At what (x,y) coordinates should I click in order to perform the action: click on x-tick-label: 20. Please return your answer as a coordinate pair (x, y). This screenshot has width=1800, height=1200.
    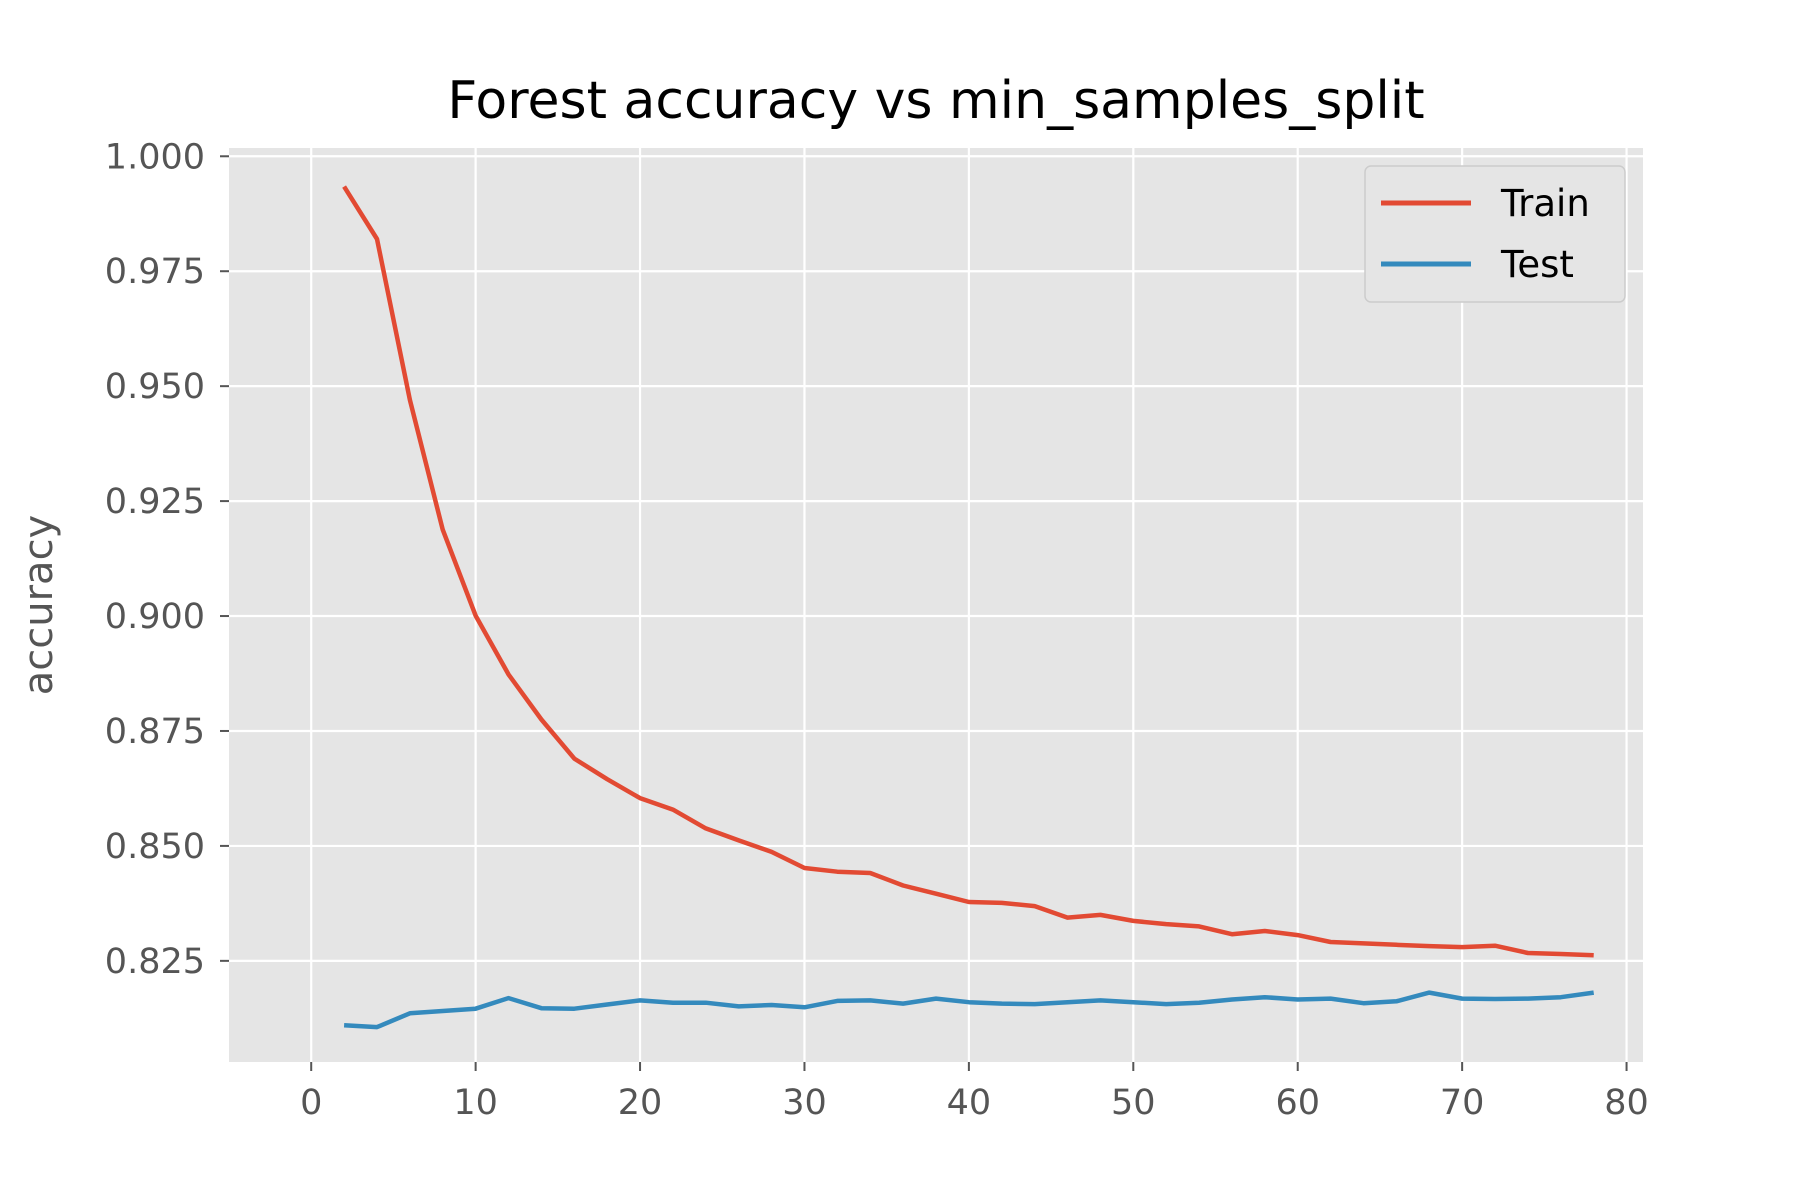
    Looking at the image, I should click on (640, 1103).